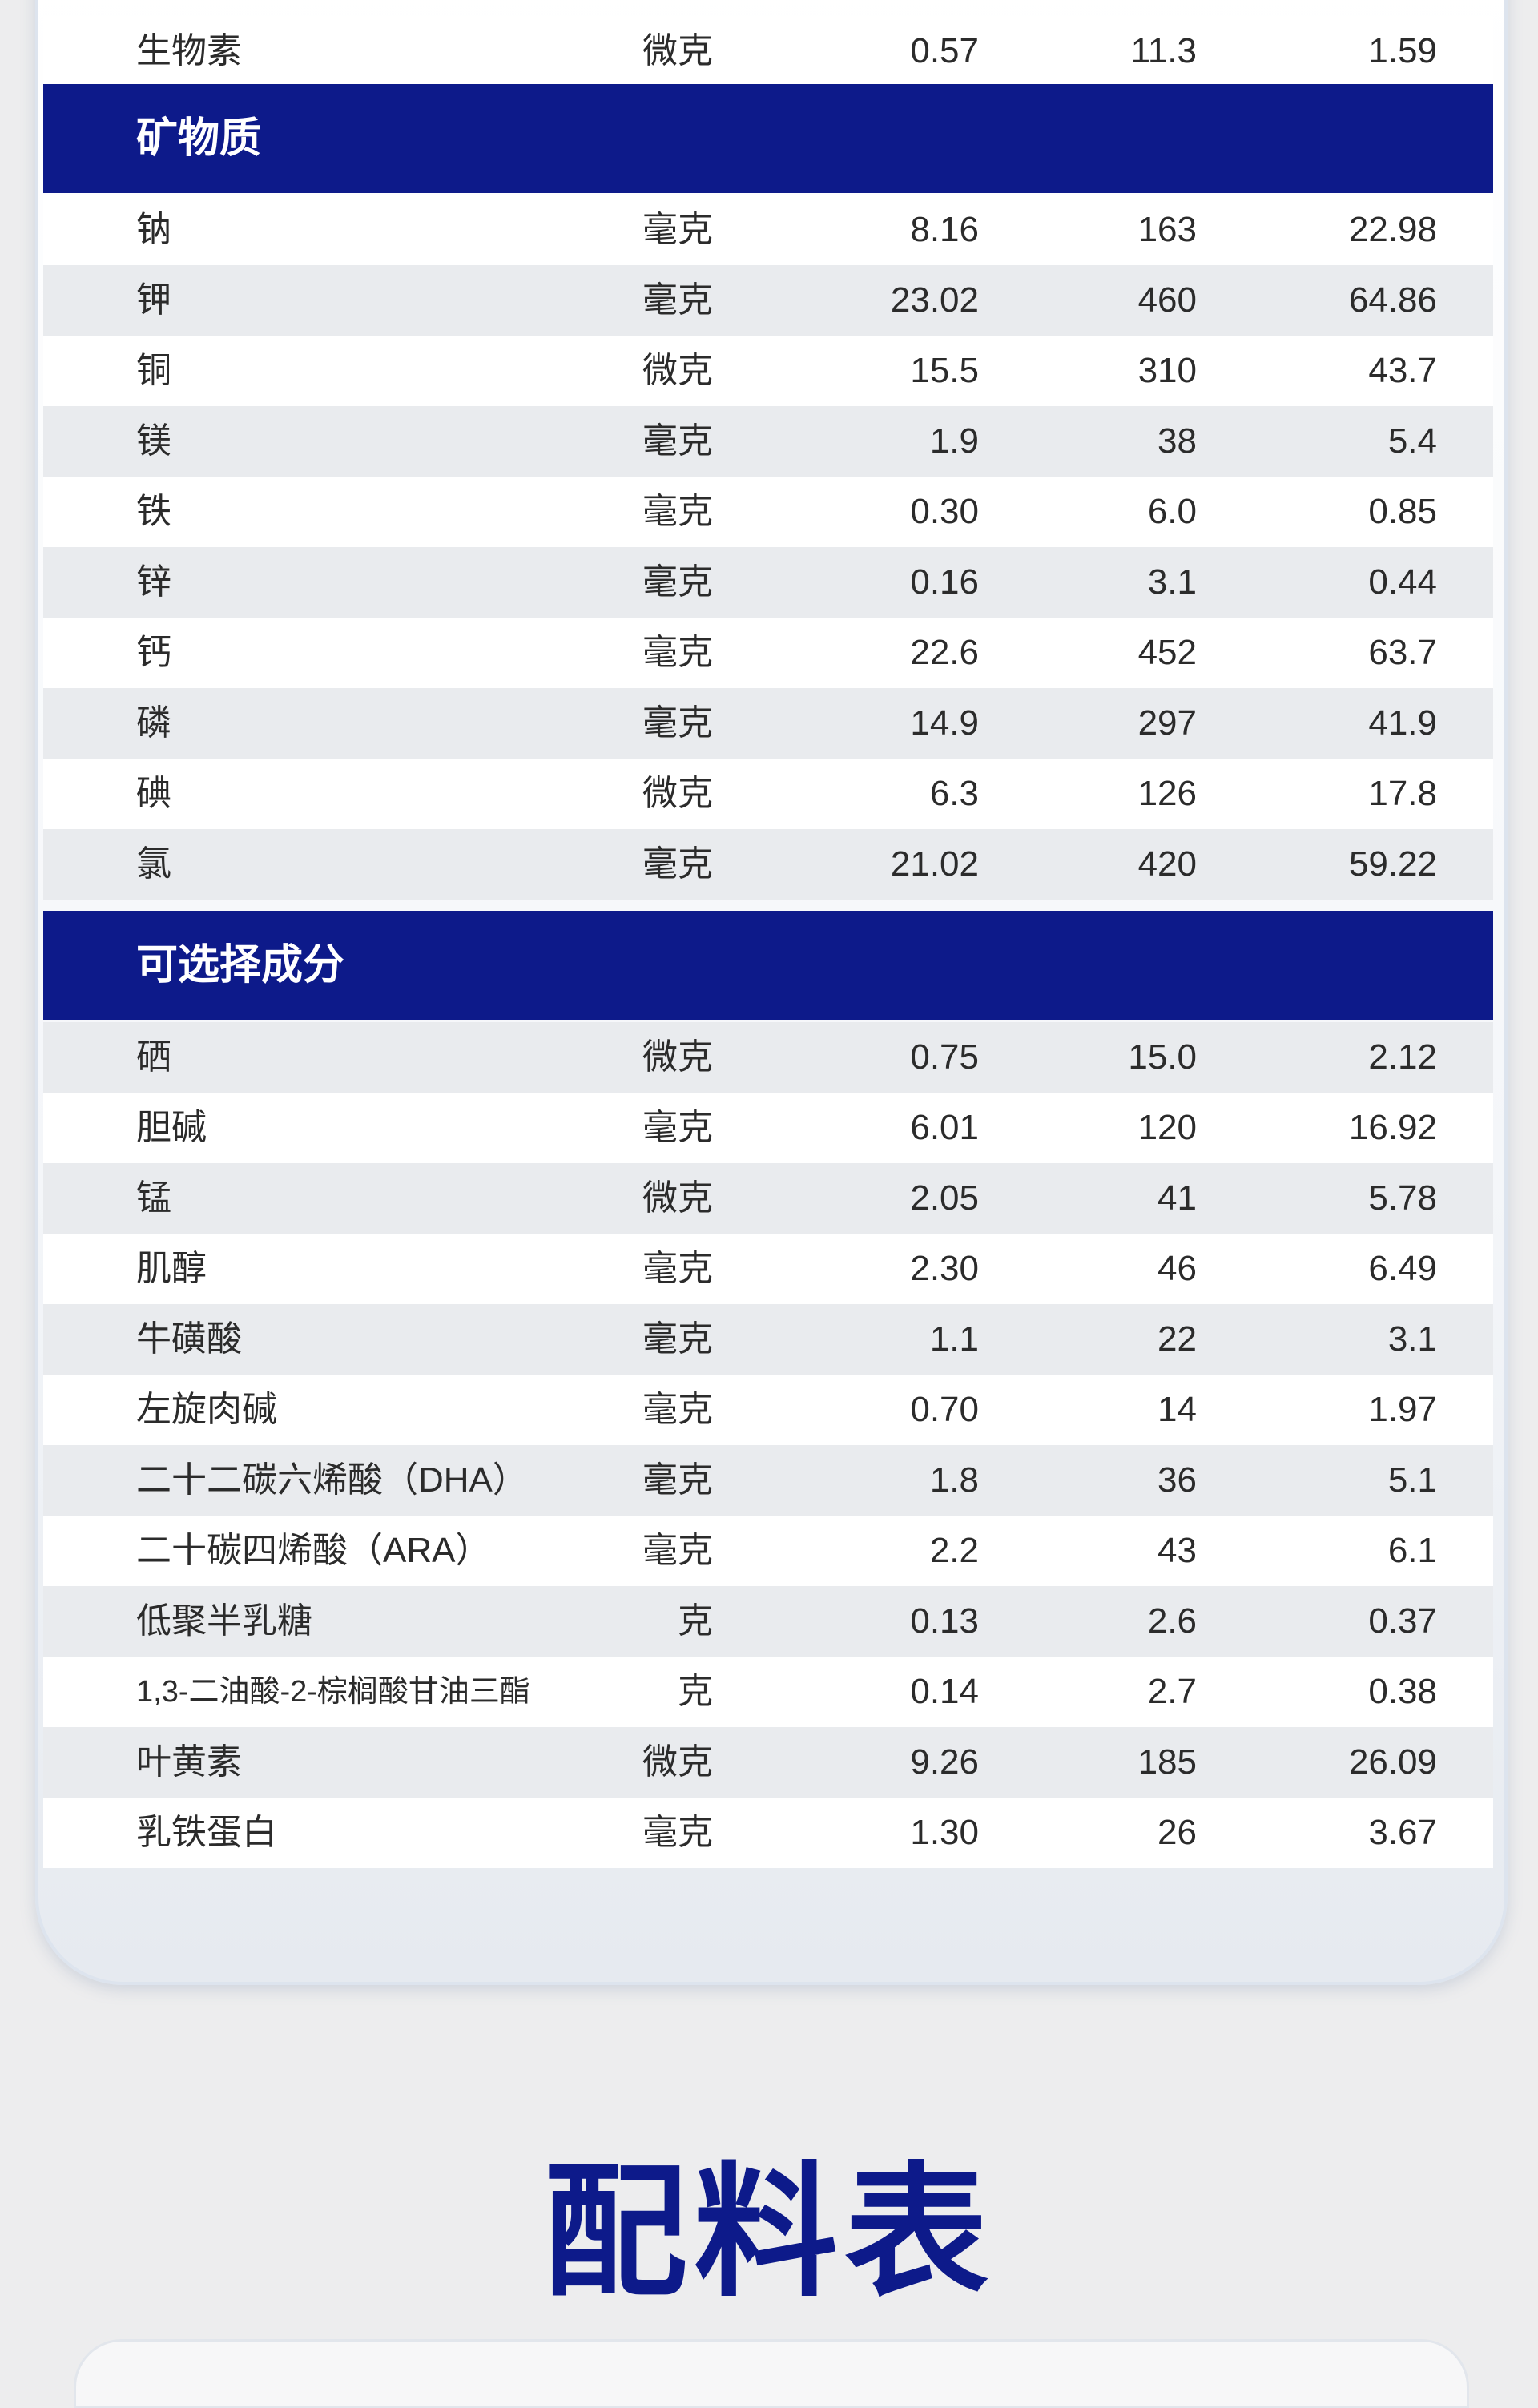  What do you see at coordinates (313, 1550) in the screenshot?
I see `nutrient-name: 二十碳四烯酸（ARA）` at bounding box center [313, 1550].